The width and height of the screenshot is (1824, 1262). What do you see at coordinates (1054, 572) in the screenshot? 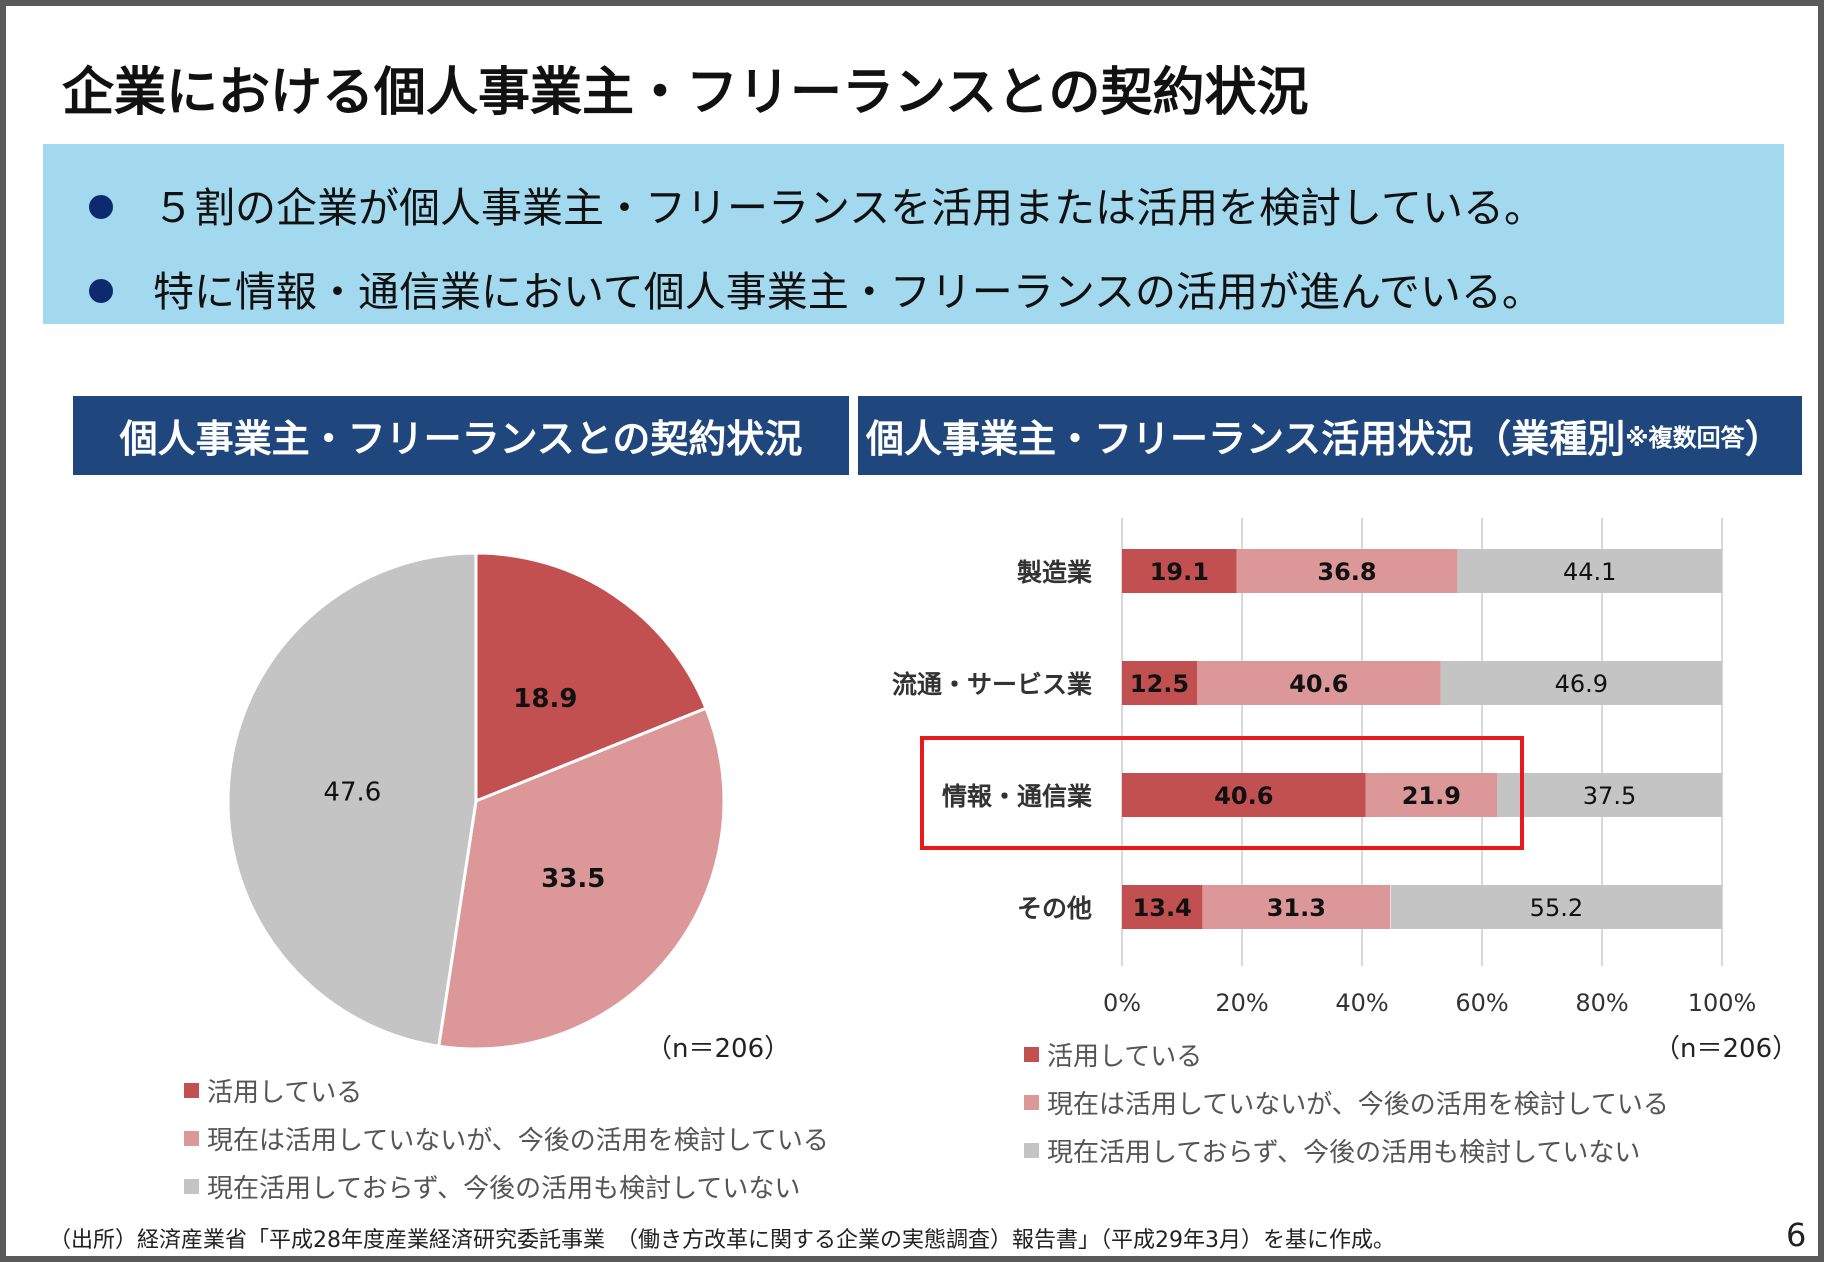
I see `category-label: 製造業` at bounding box center [1054, 572].